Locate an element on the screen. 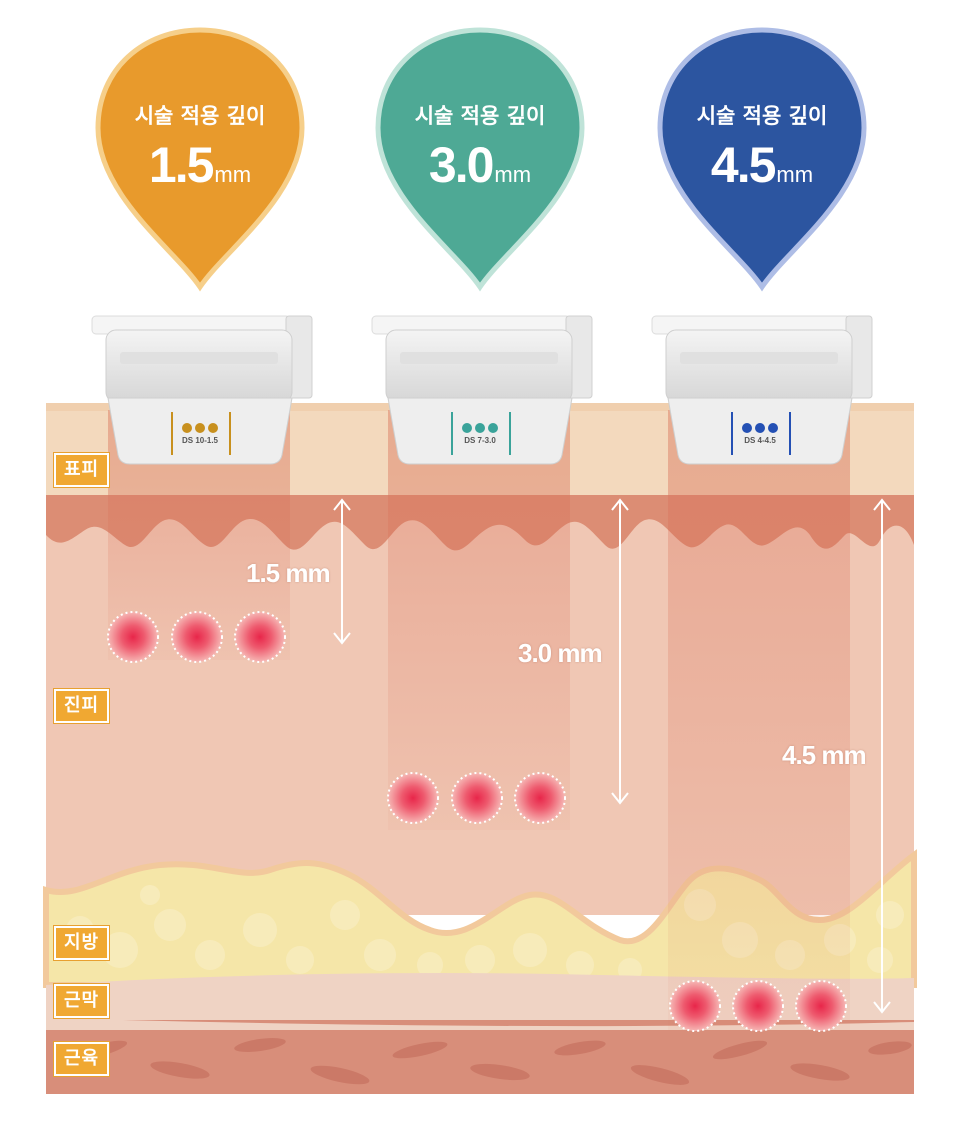 This screenshot has height=1124, width=966. label-dermis: 진피 is located at coordinates (82, 706).